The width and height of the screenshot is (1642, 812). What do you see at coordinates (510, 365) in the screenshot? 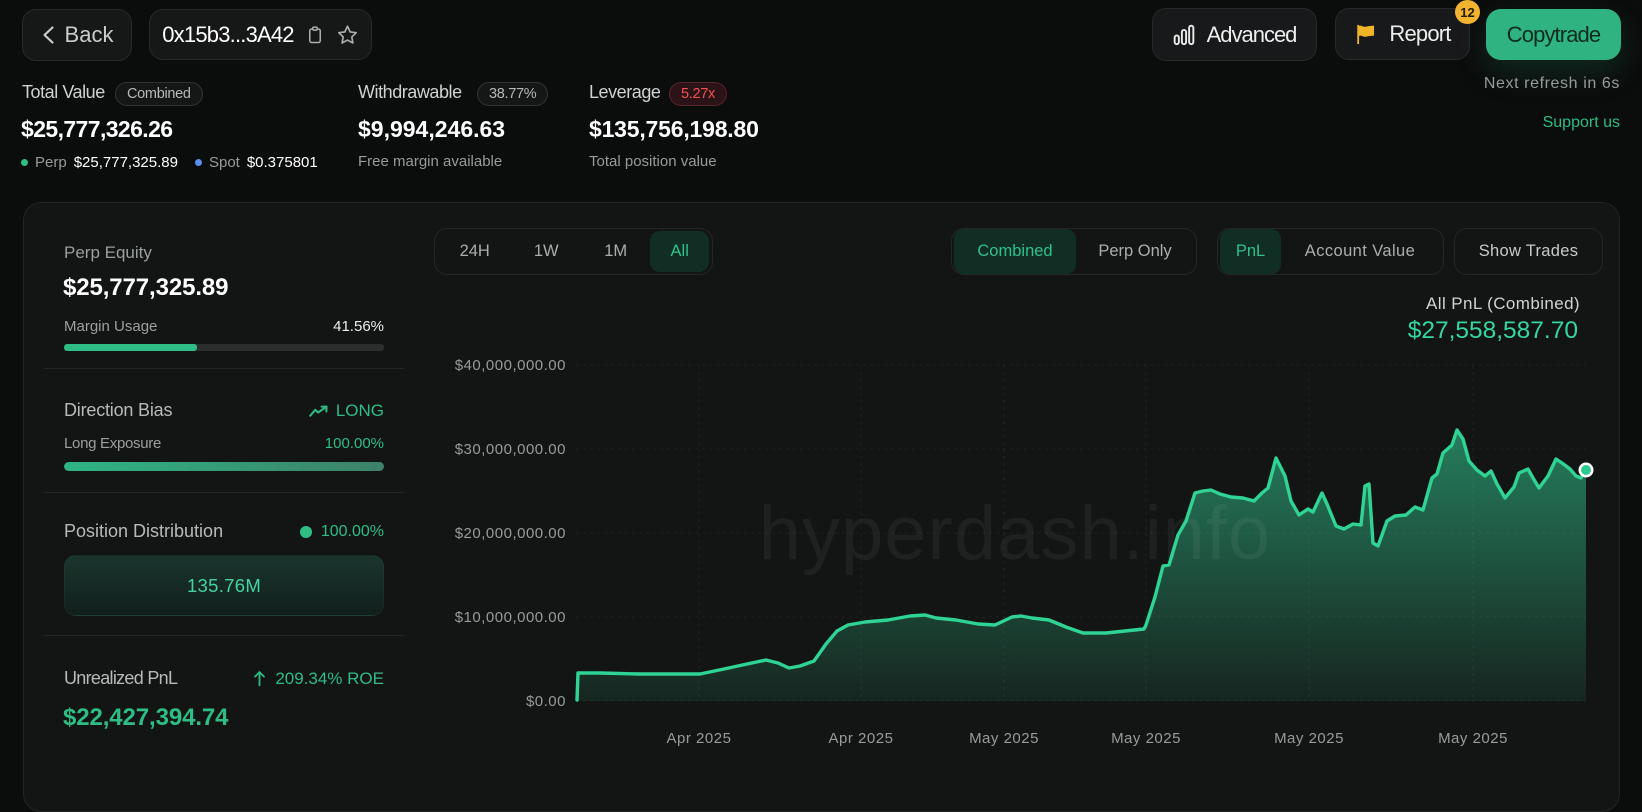
I see `svg-text: $40,000,000.00` at bounding box center [510, 365].